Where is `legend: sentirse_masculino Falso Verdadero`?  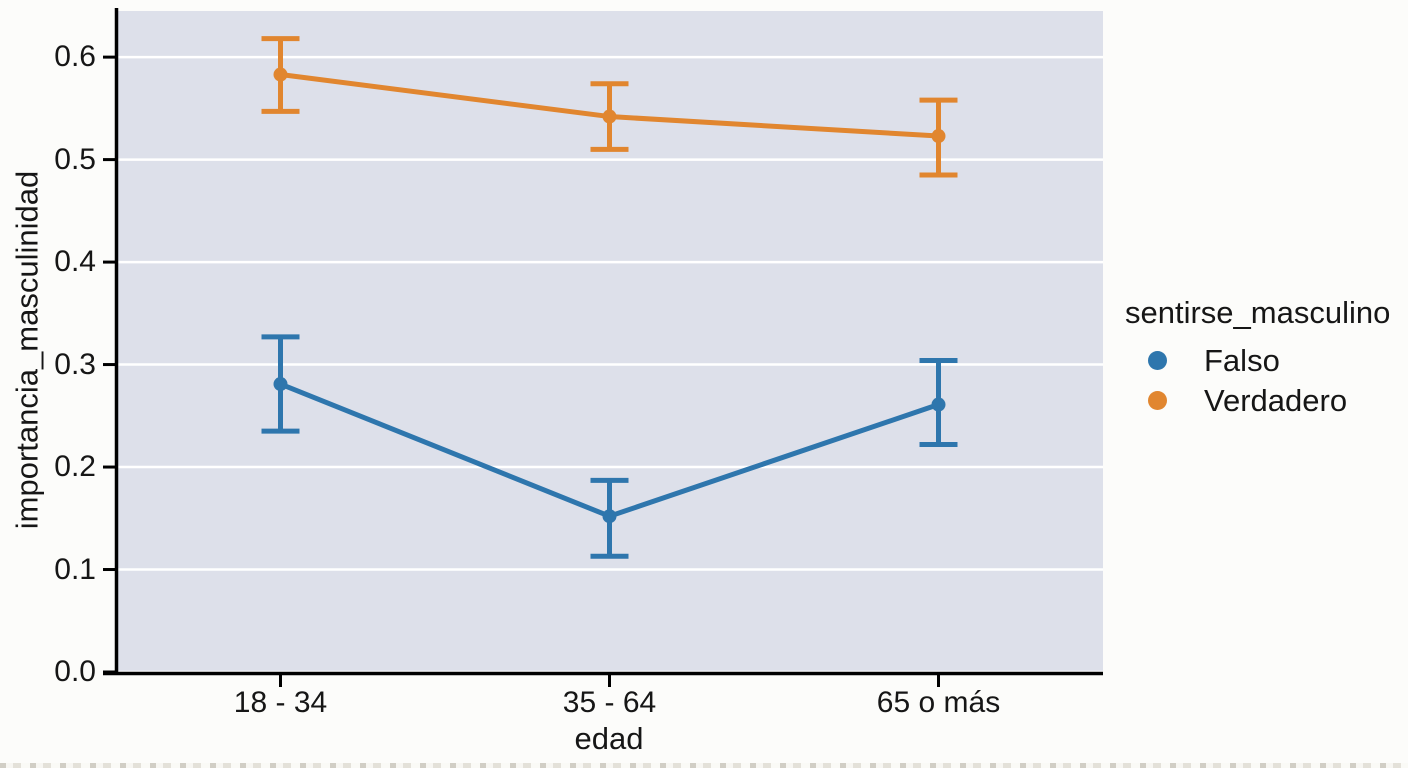 legend: sentirse_masculino Falso Verdadero is located at coordinates (1254, 358).